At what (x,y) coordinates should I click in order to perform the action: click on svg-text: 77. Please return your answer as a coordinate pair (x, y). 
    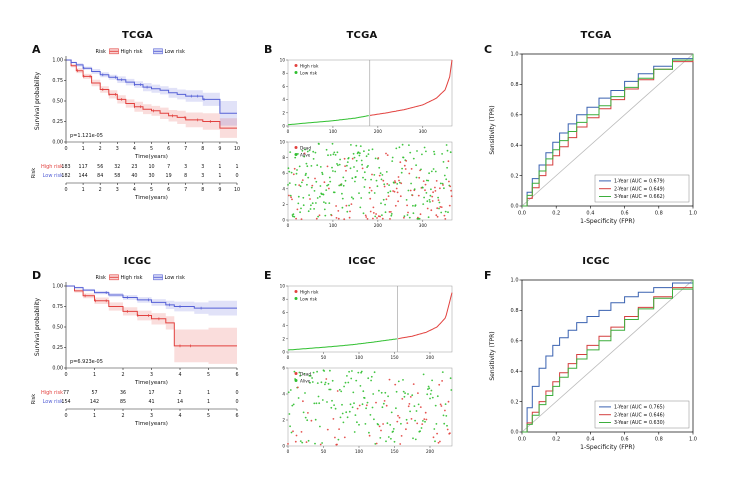
    Looking at the image, I should click on (66, 393).